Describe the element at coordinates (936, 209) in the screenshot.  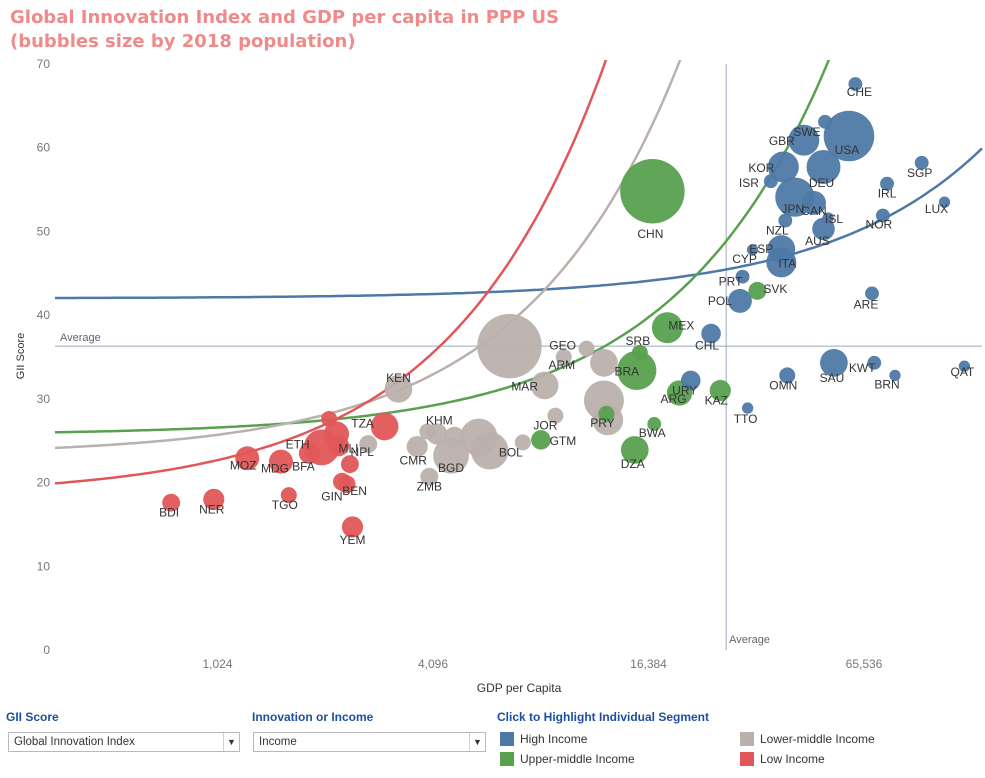
I see `point-label-lux: LUX` at that location.